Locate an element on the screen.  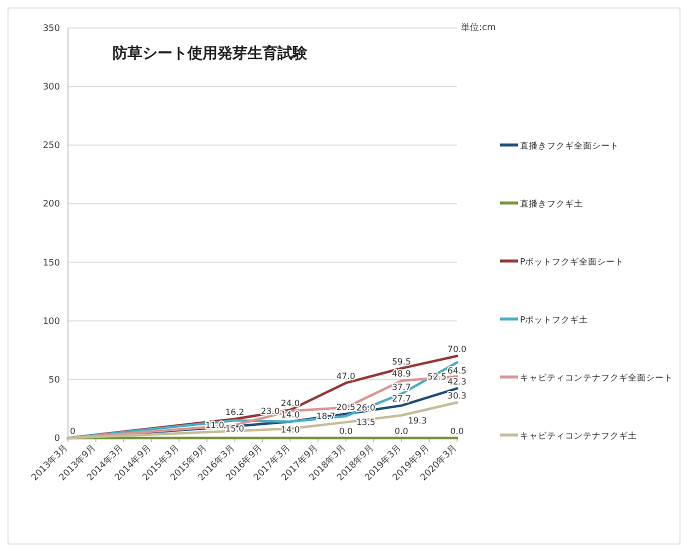
legend-label: キャビティコンテナフクギ全面シート is located at coordinates (596, 378).